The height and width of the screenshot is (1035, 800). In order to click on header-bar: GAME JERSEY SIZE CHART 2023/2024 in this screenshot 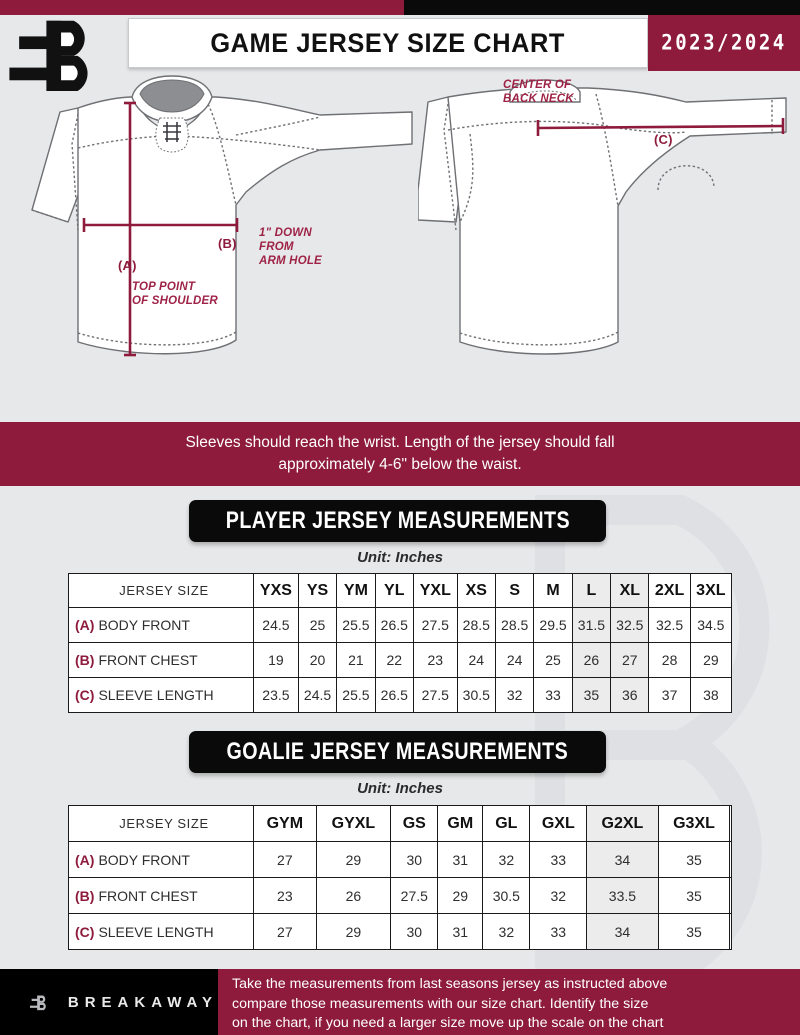, I will do `click(400, 53)`.